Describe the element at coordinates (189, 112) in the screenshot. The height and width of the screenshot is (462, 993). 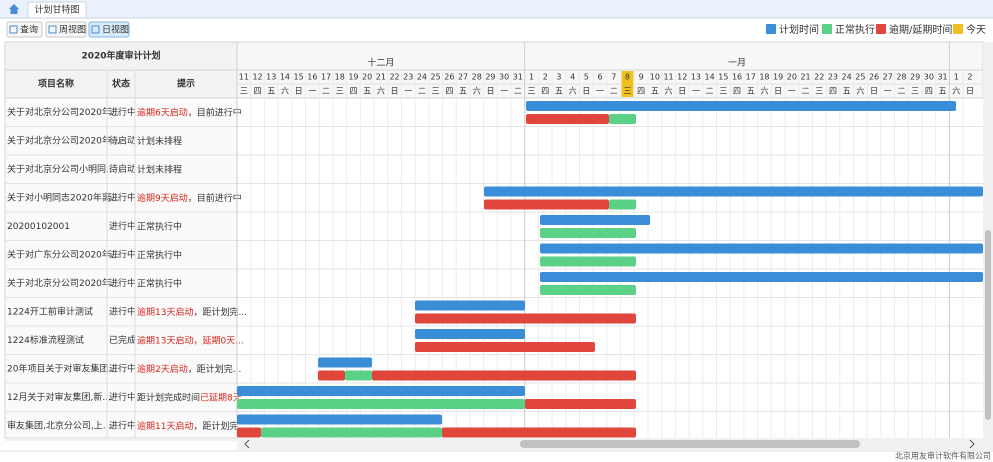
I see `project-hint: 逾期6天启动，目前进行中` at that location.